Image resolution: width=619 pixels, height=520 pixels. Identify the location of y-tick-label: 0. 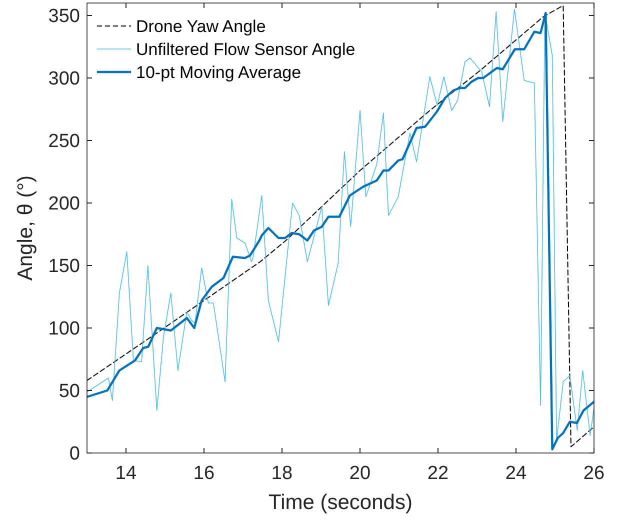
(74, 454).